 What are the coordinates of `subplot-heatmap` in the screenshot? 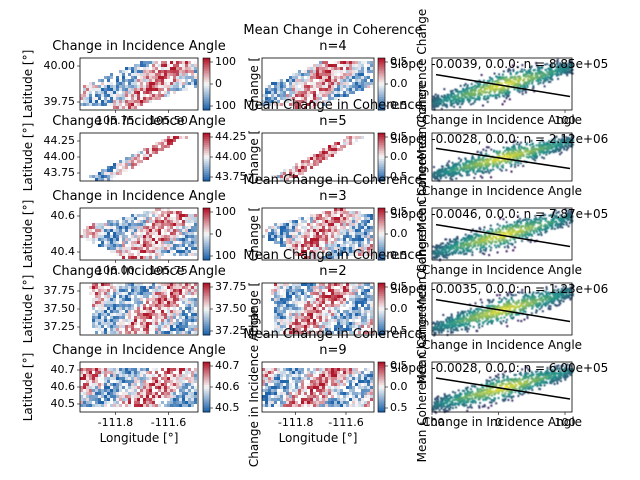 It's located at (145, 235).